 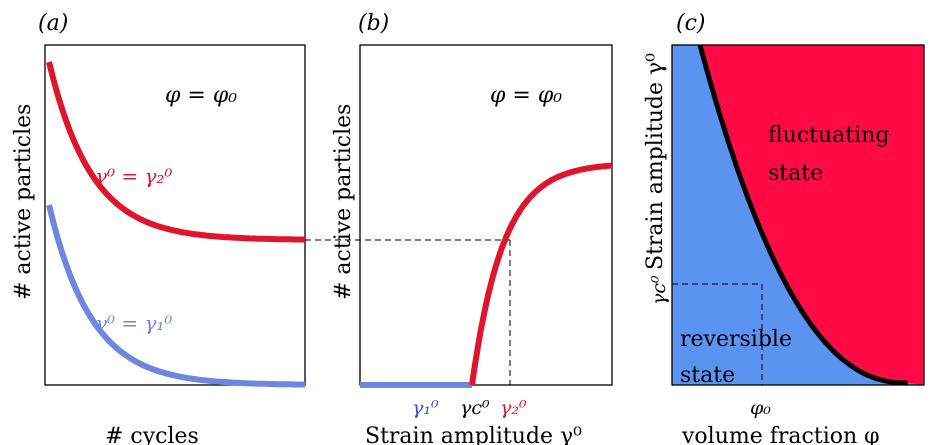 I want to click on panel-b-tick-gammac: γc⁰, so click(x=475, y=408).